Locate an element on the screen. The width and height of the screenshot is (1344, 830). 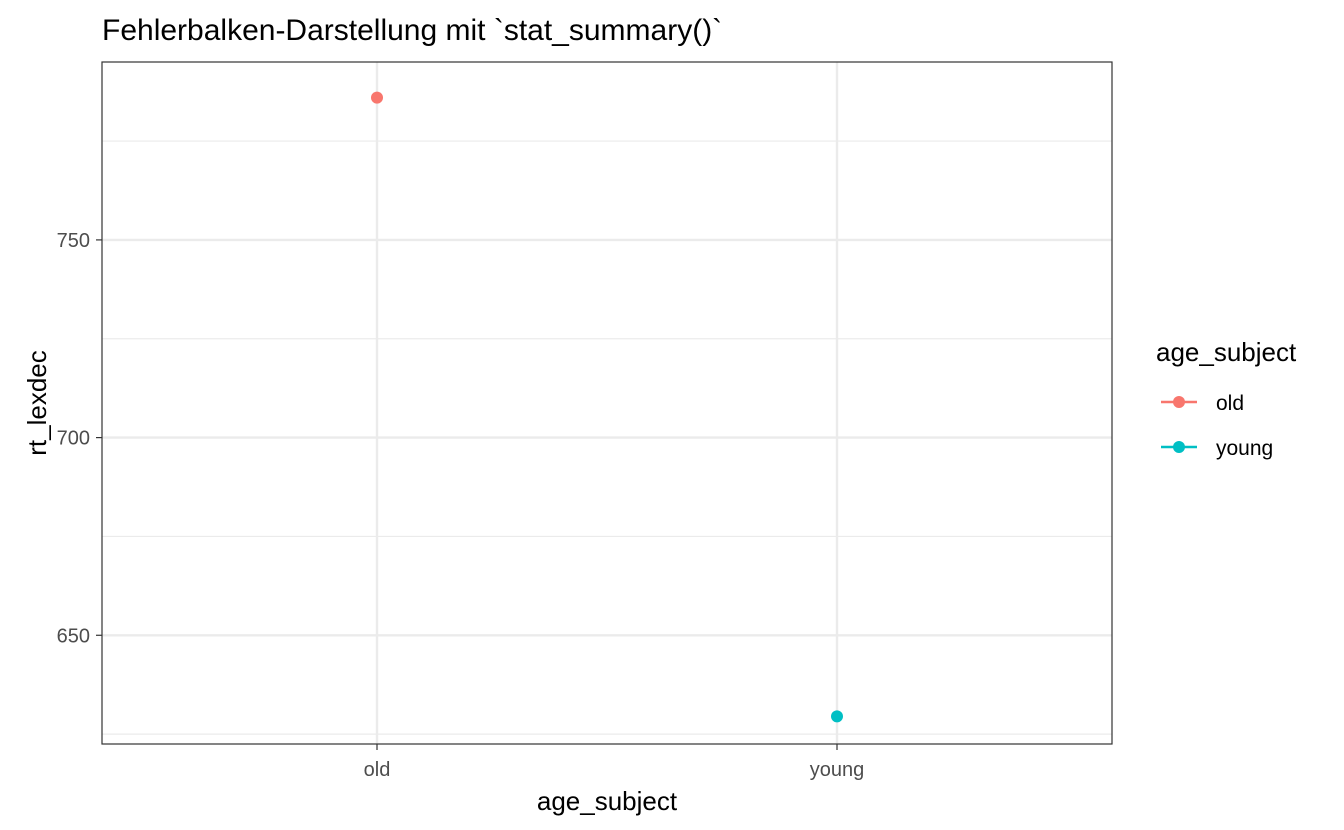
legend: age_subject old young is located at coordinates (1226, 398).